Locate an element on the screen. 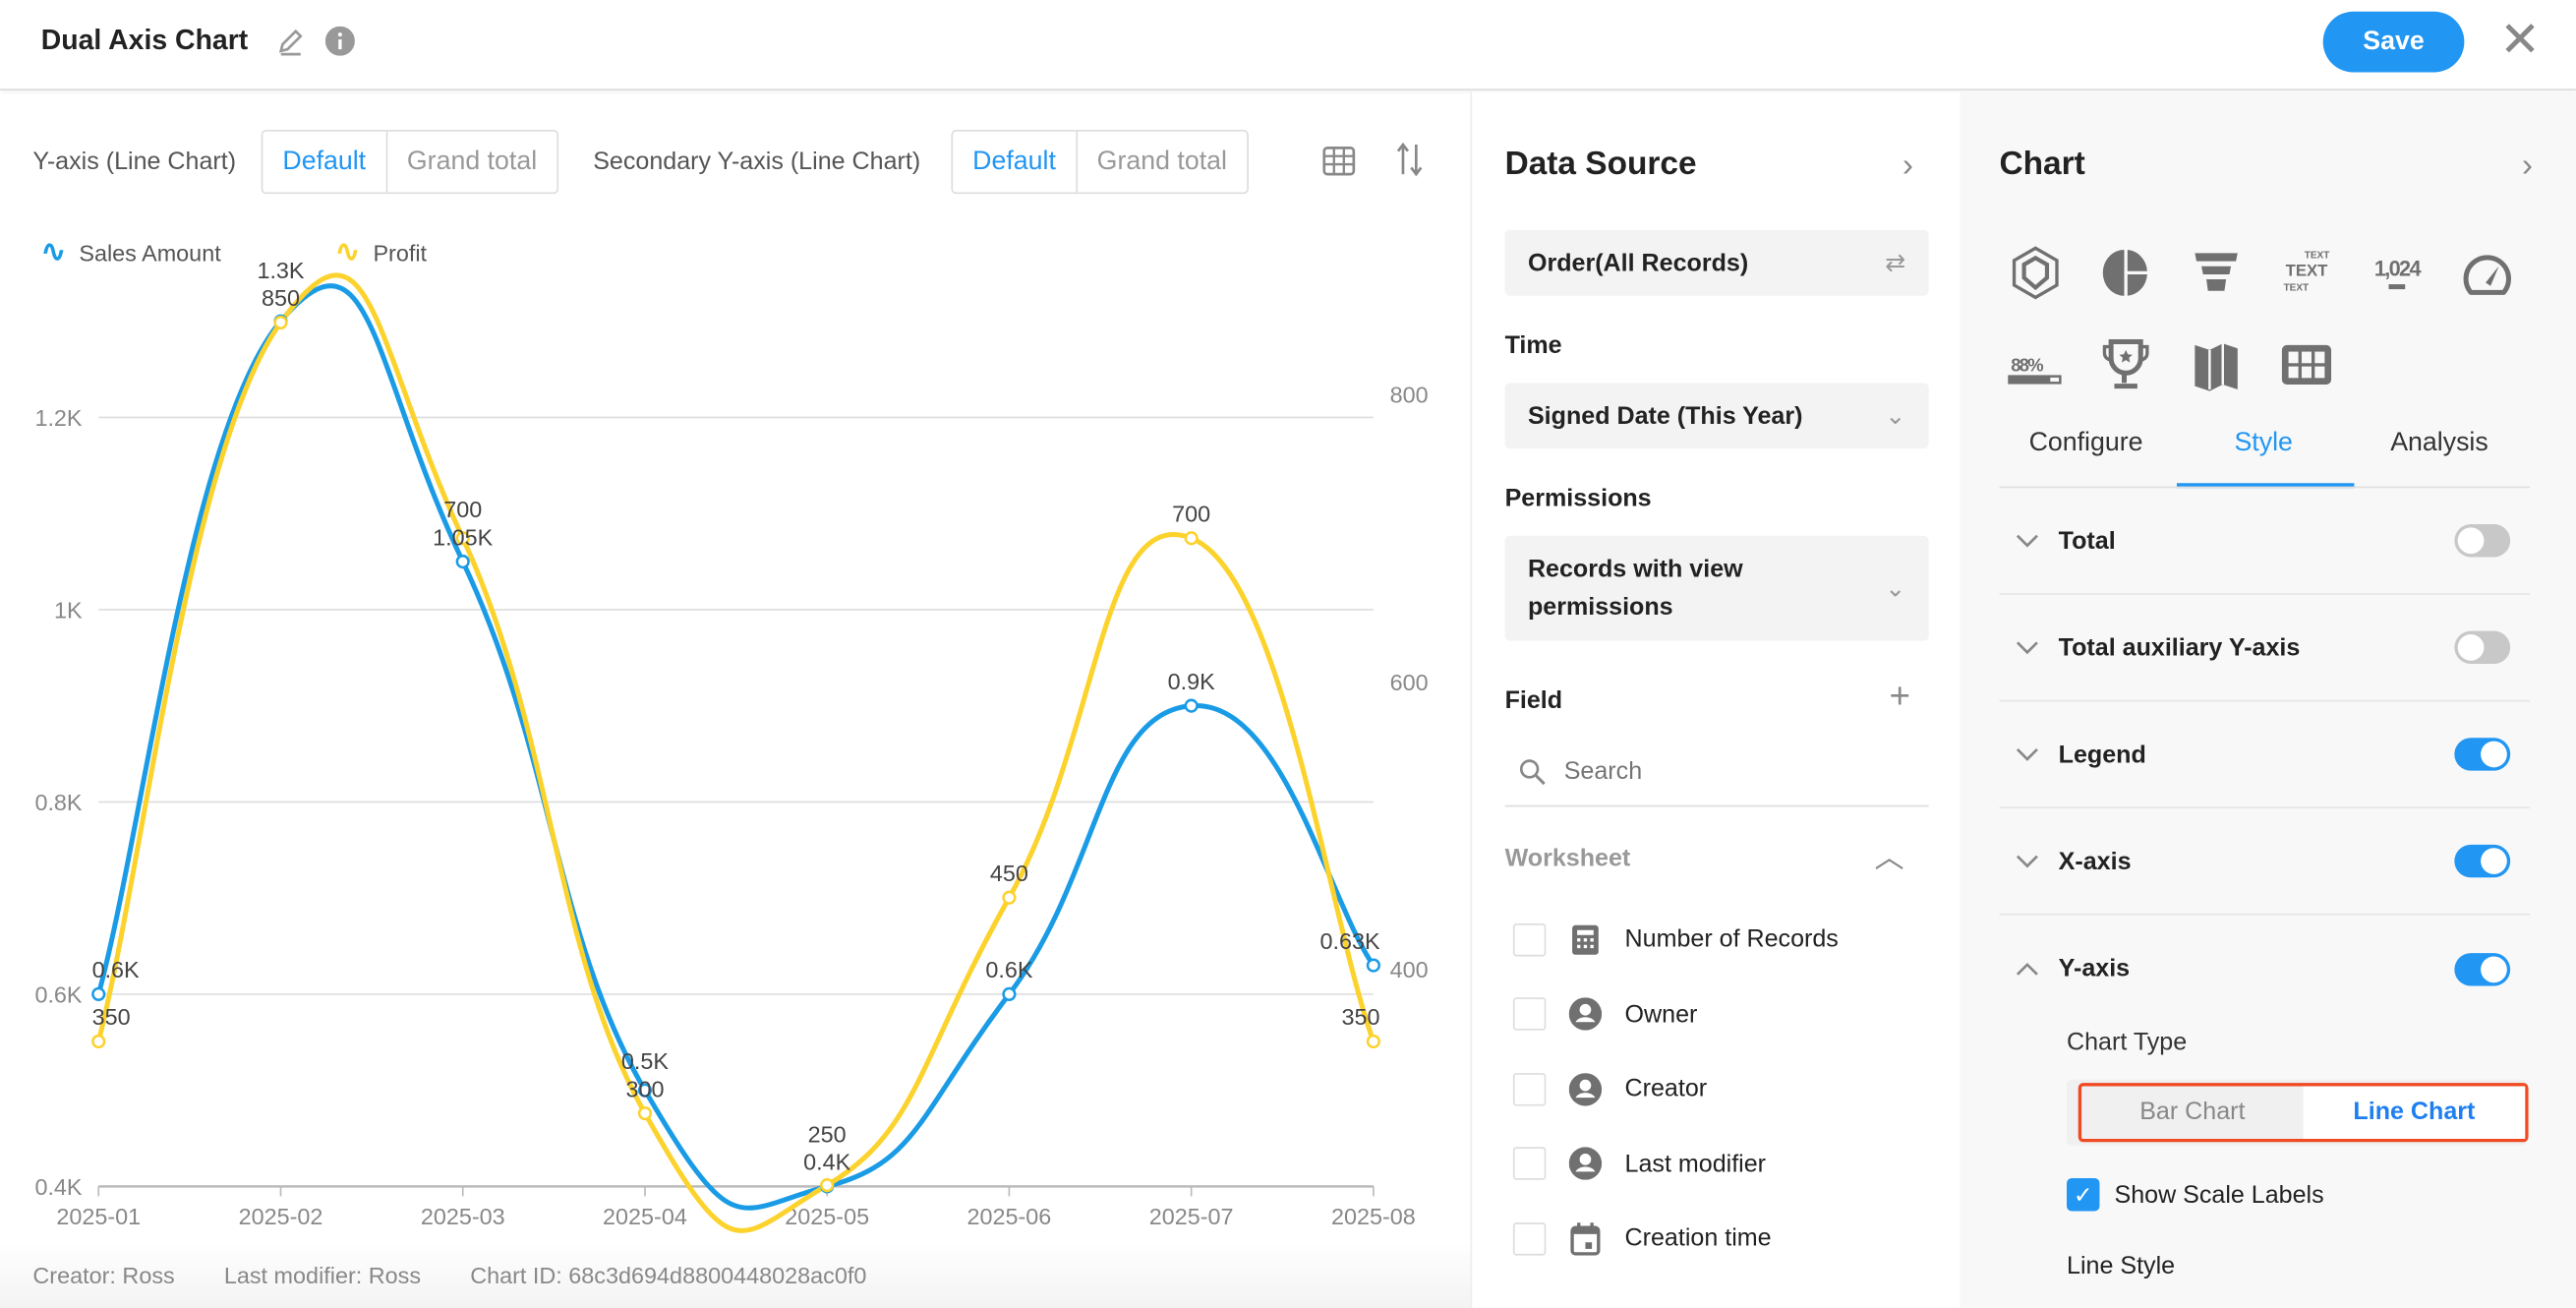 This screenshot has height=1308, width=2576. right-axis-tick-label: 400 is located at coordinates (1409, 969).